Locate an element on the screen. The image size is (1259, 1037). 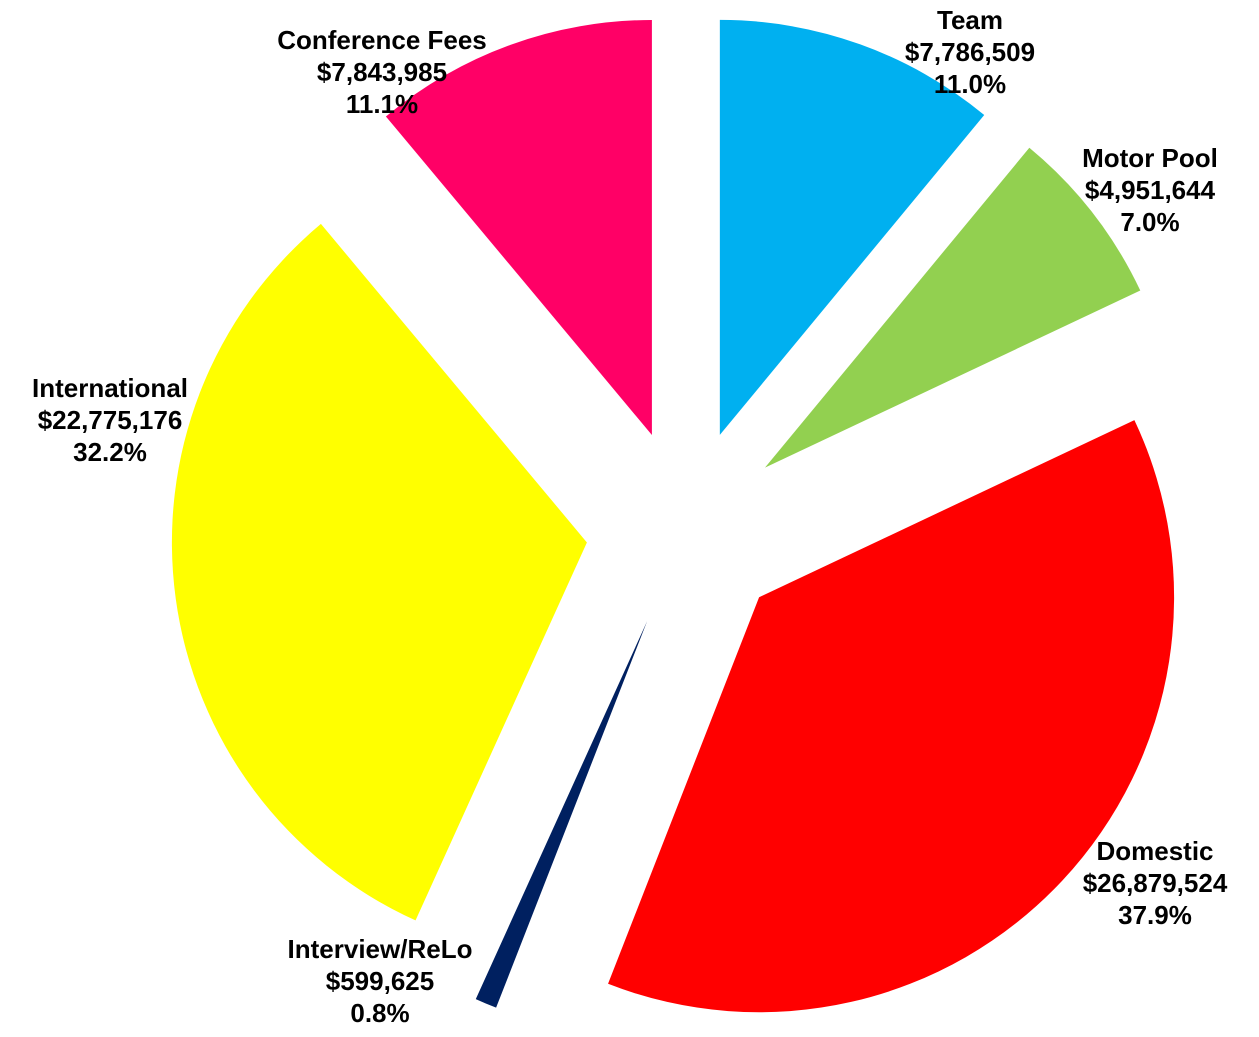
value-label: $7,786,509 is located at coordinates (970, 52).